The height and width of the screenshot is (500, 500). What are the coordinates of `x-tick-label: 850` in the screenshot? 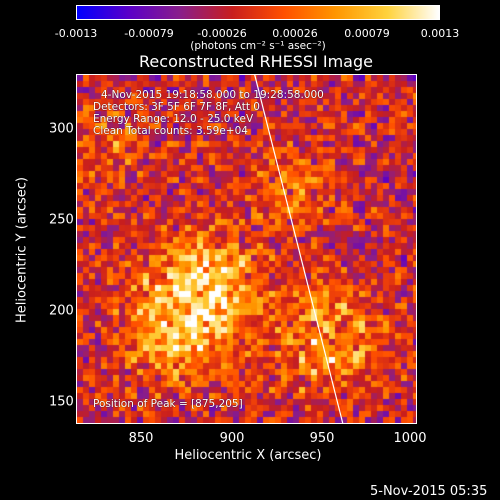 It's located at (141, 438).